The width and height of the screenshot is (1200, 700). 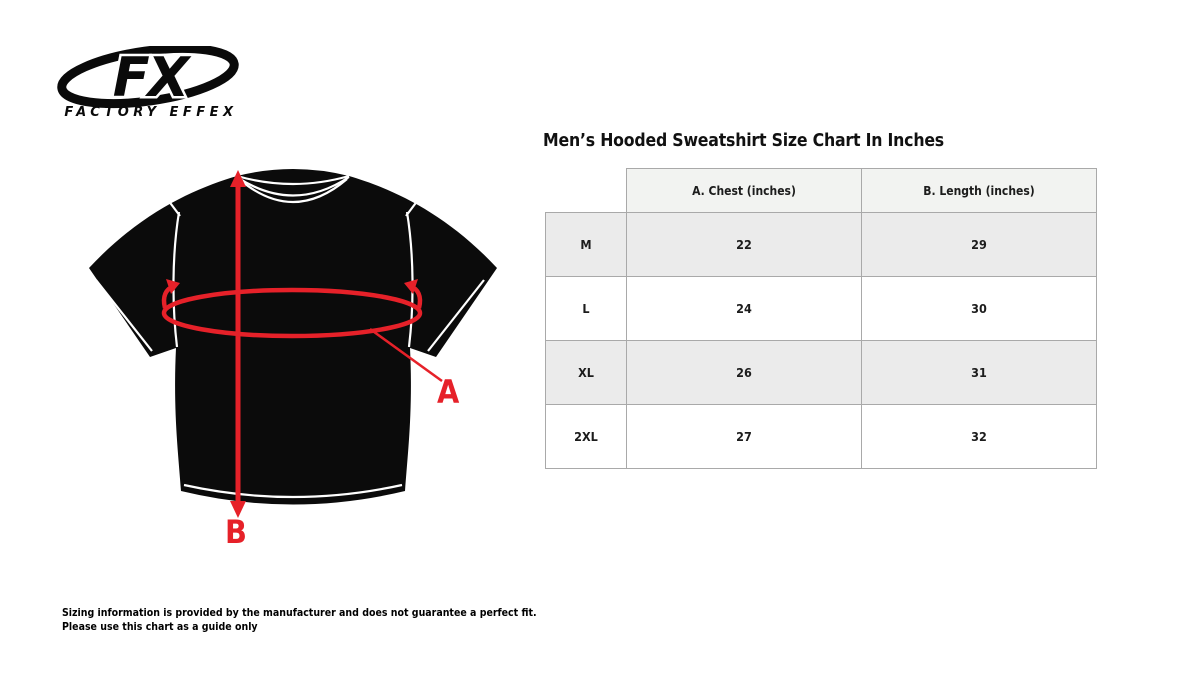 What do you see at coordinates (448, 392) in the screenshot?
I see `label-a: A` at bounding box center [448, 392].